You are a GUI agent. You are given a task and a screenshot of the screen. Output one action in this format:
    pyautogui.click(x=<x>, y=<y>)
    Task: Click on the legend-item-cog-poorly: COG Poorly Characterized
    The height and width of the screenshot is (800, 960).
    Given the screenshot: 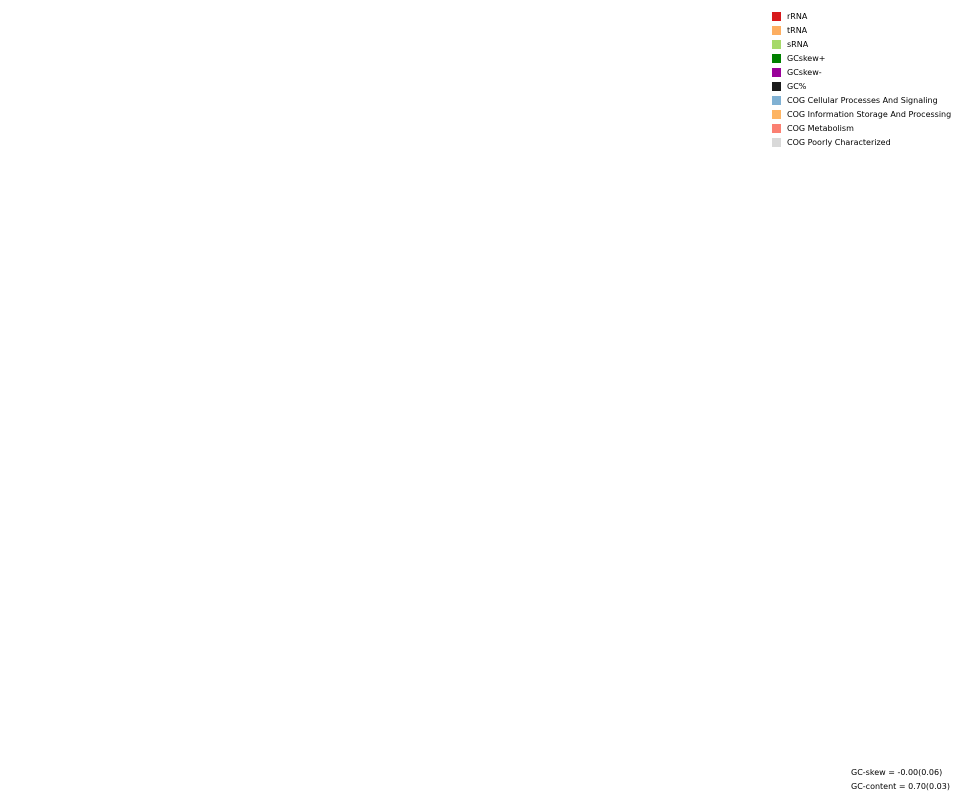 What is the action you would take?
    pyautogui.click(x=861, y=142)
    